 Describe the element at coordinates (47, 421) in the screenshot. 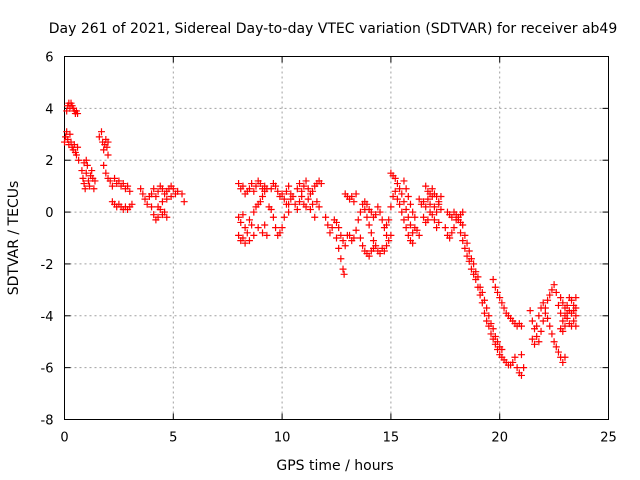

I see `y-tick-label: -8` at that location.